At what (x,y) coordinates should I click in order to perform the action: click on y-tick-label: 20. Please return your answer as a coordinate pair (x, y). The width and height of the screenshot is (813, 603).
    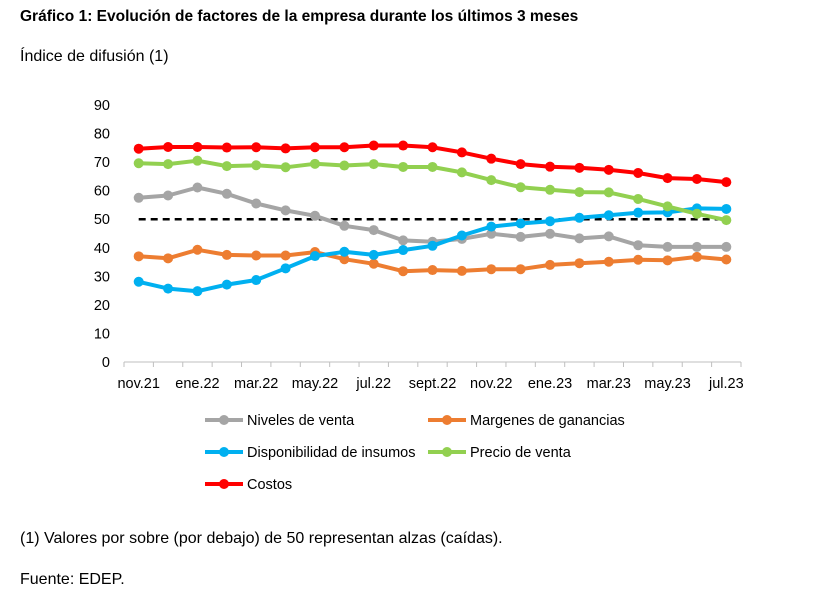
    Looking at the image, I should click on (102, 306).